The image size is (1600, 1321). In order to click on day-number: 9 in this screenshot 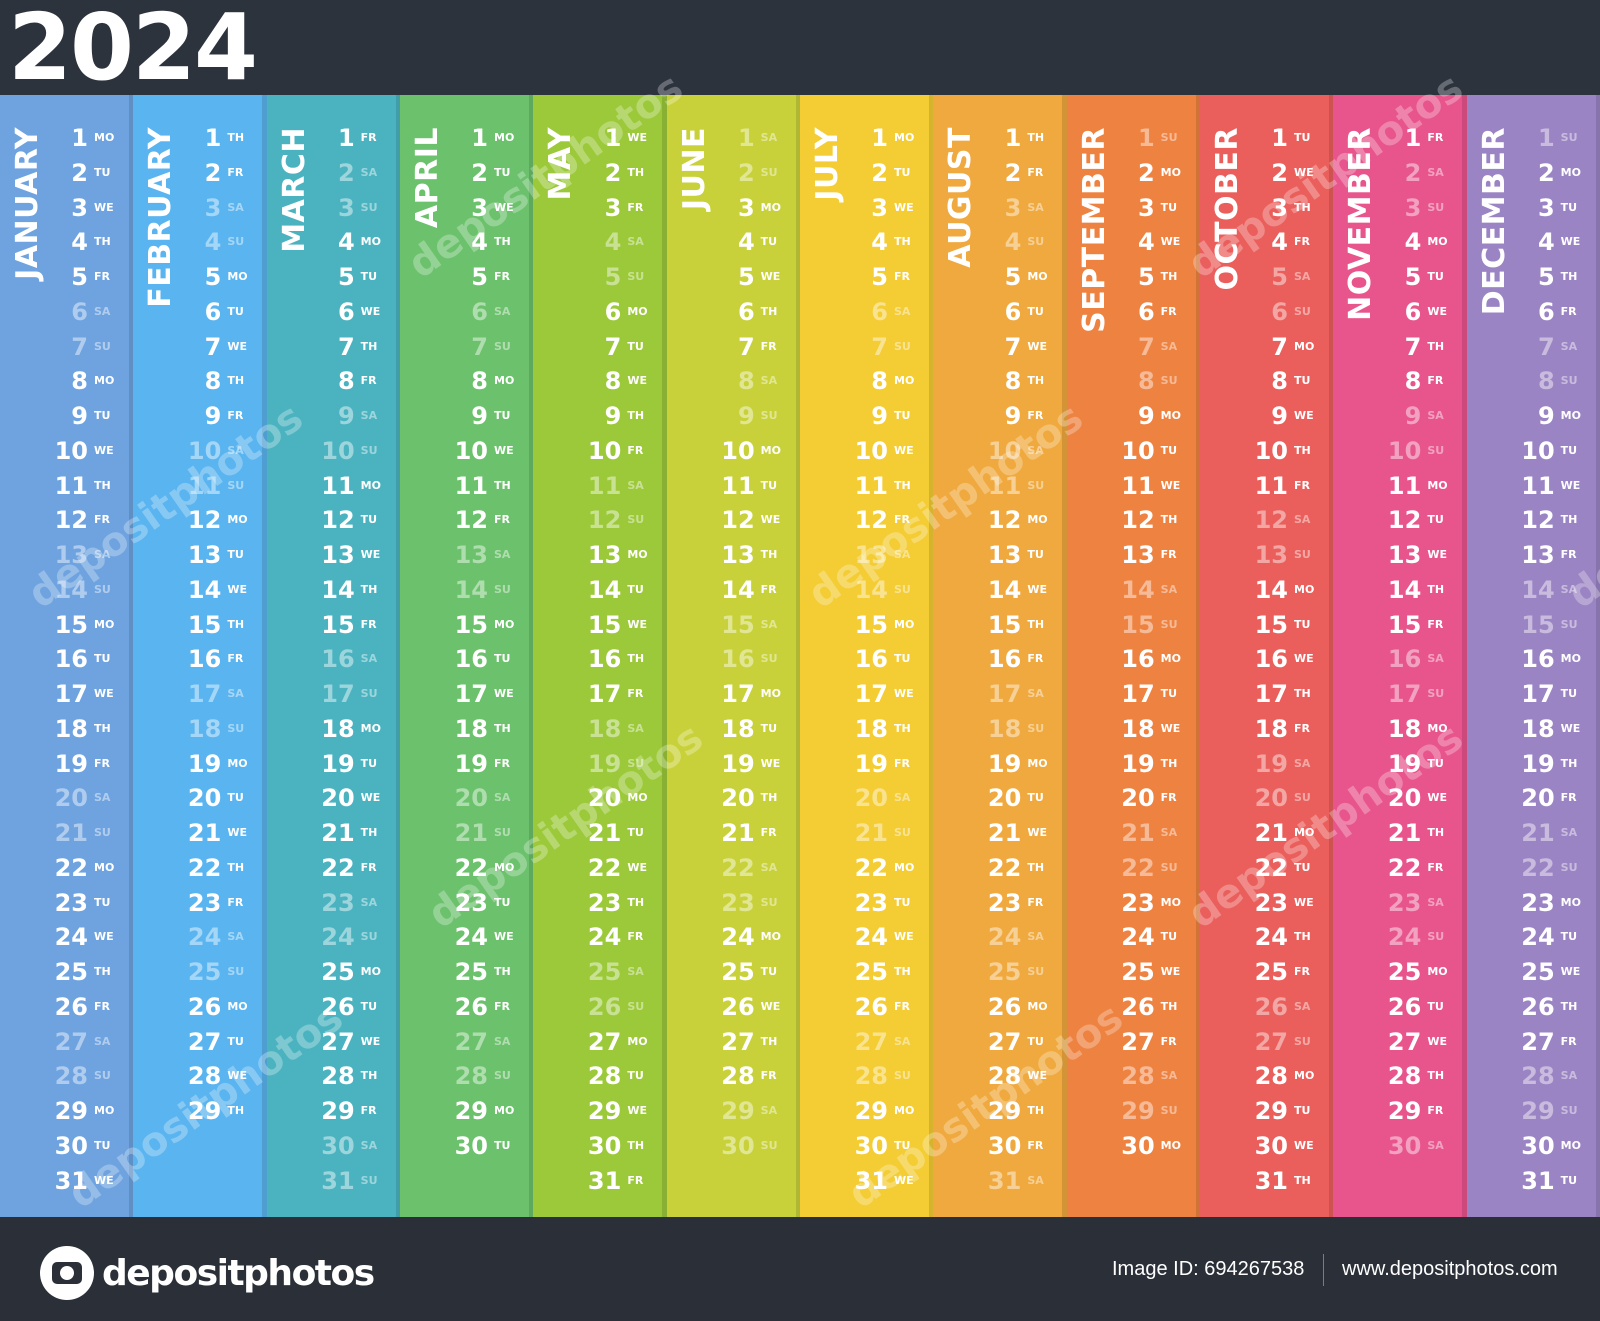, I will do `click(613, 416)`.